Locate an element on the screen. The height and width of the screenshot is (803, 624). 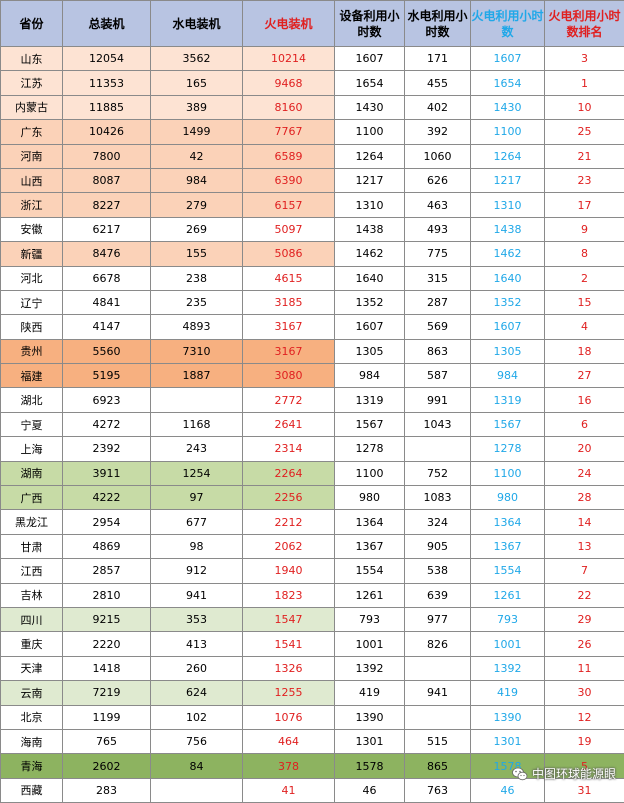
cell-hydro-capacity: 984 is located at coordinates (197, 180).